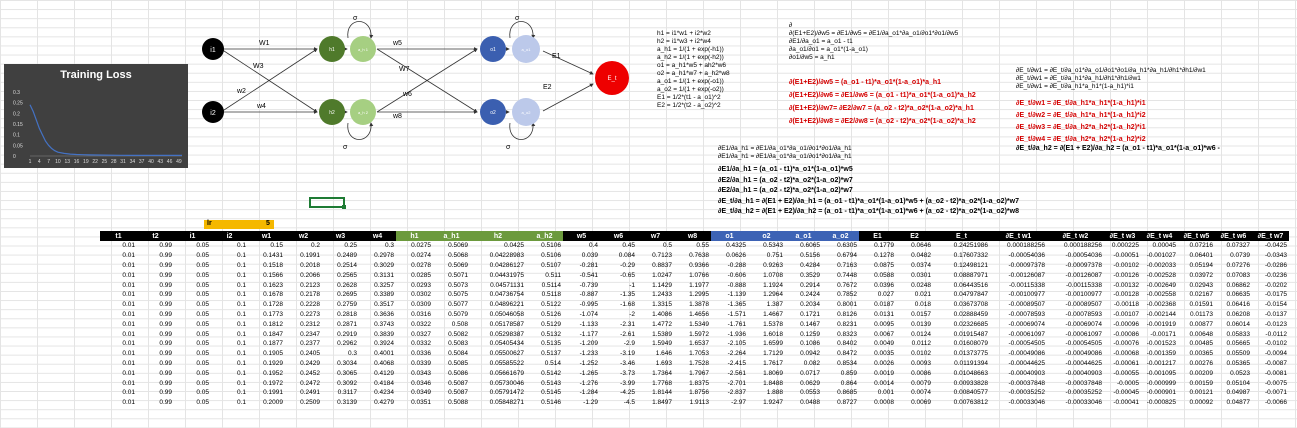 This screenshot has width=1297, height=428. Describe the element at coordinates (414, 236) in the screenshot. I see `column-header: h1` at that location.